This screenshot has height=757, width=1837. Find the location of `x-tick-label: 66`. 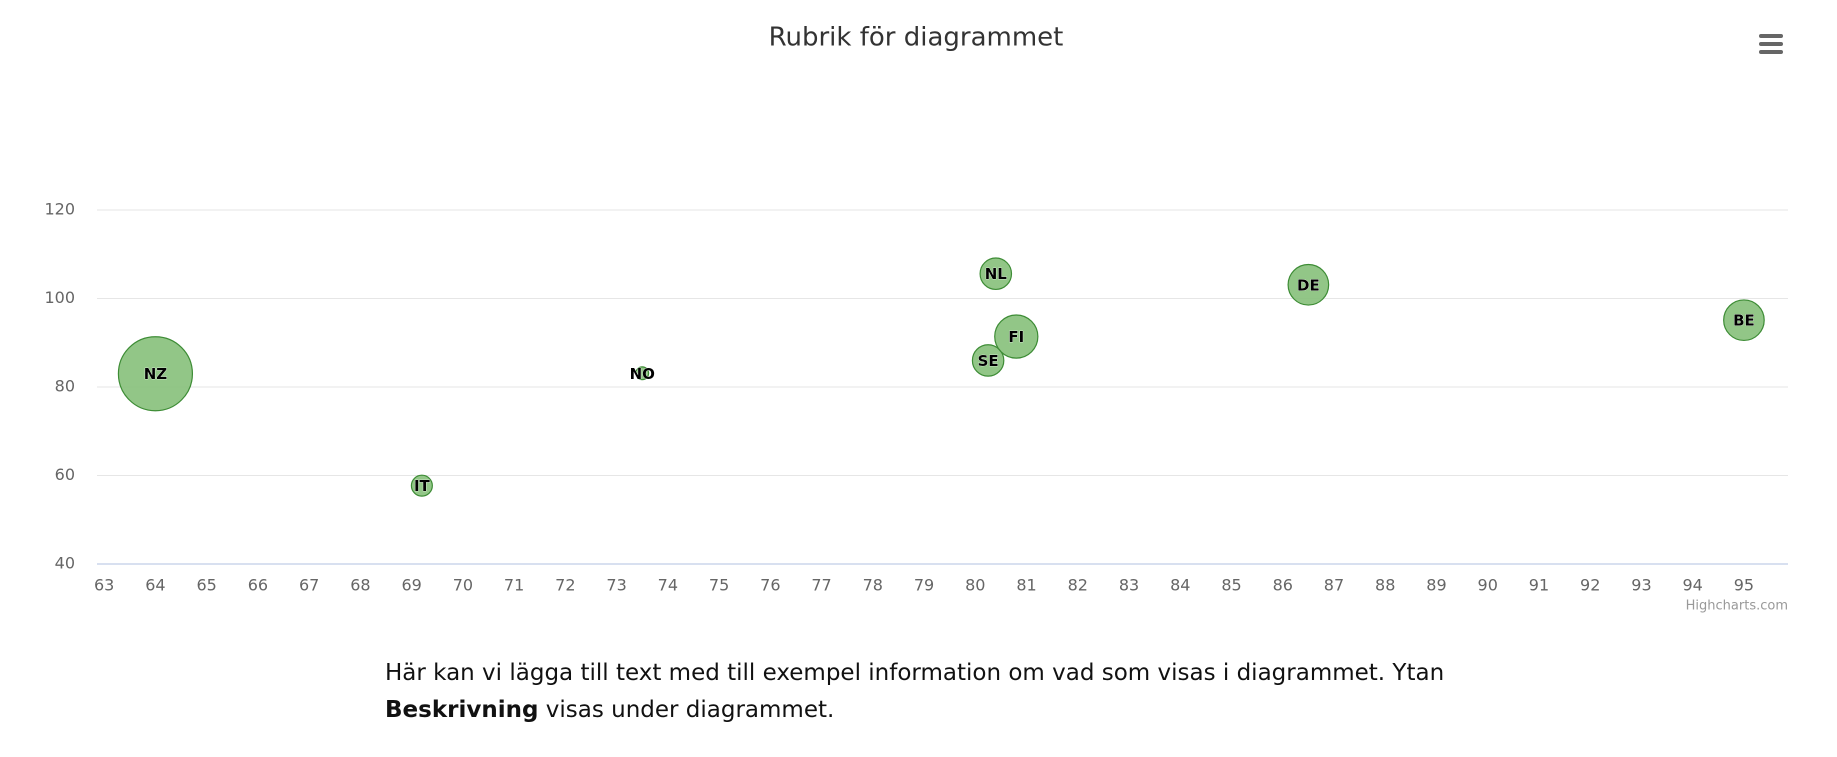

x-tick-label: 66 is located at coordinates (258, 585).